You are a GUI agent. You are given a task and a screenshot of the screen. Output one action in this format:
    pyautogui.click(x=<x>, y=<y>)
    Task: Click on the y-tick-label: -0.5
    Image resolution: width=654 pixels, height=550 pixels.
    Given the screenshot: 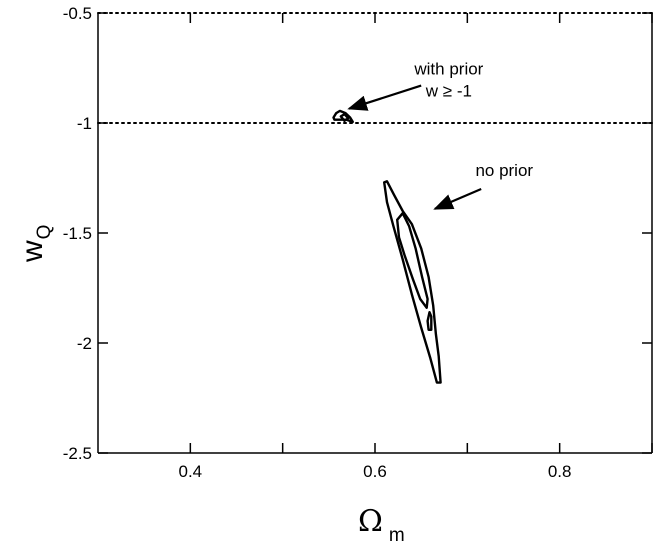 What is the action you would take?
    pyautogui.click(x=77, y=13)
    